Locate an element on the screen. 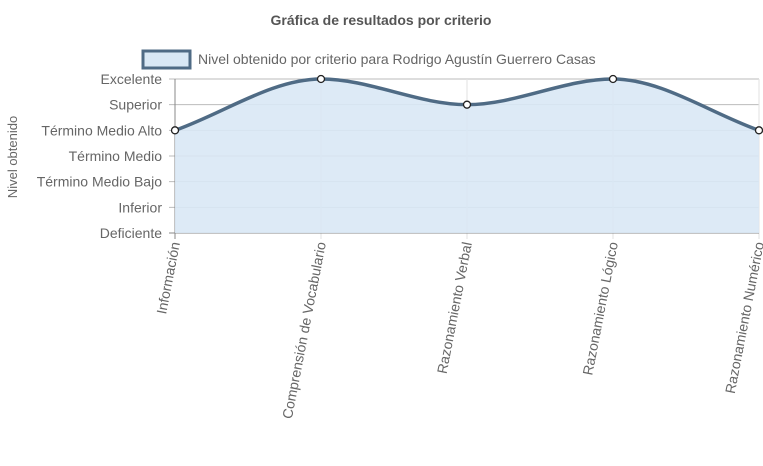 This screenshot has height=466, width=763. data-points is located at coordinates (466, 104).